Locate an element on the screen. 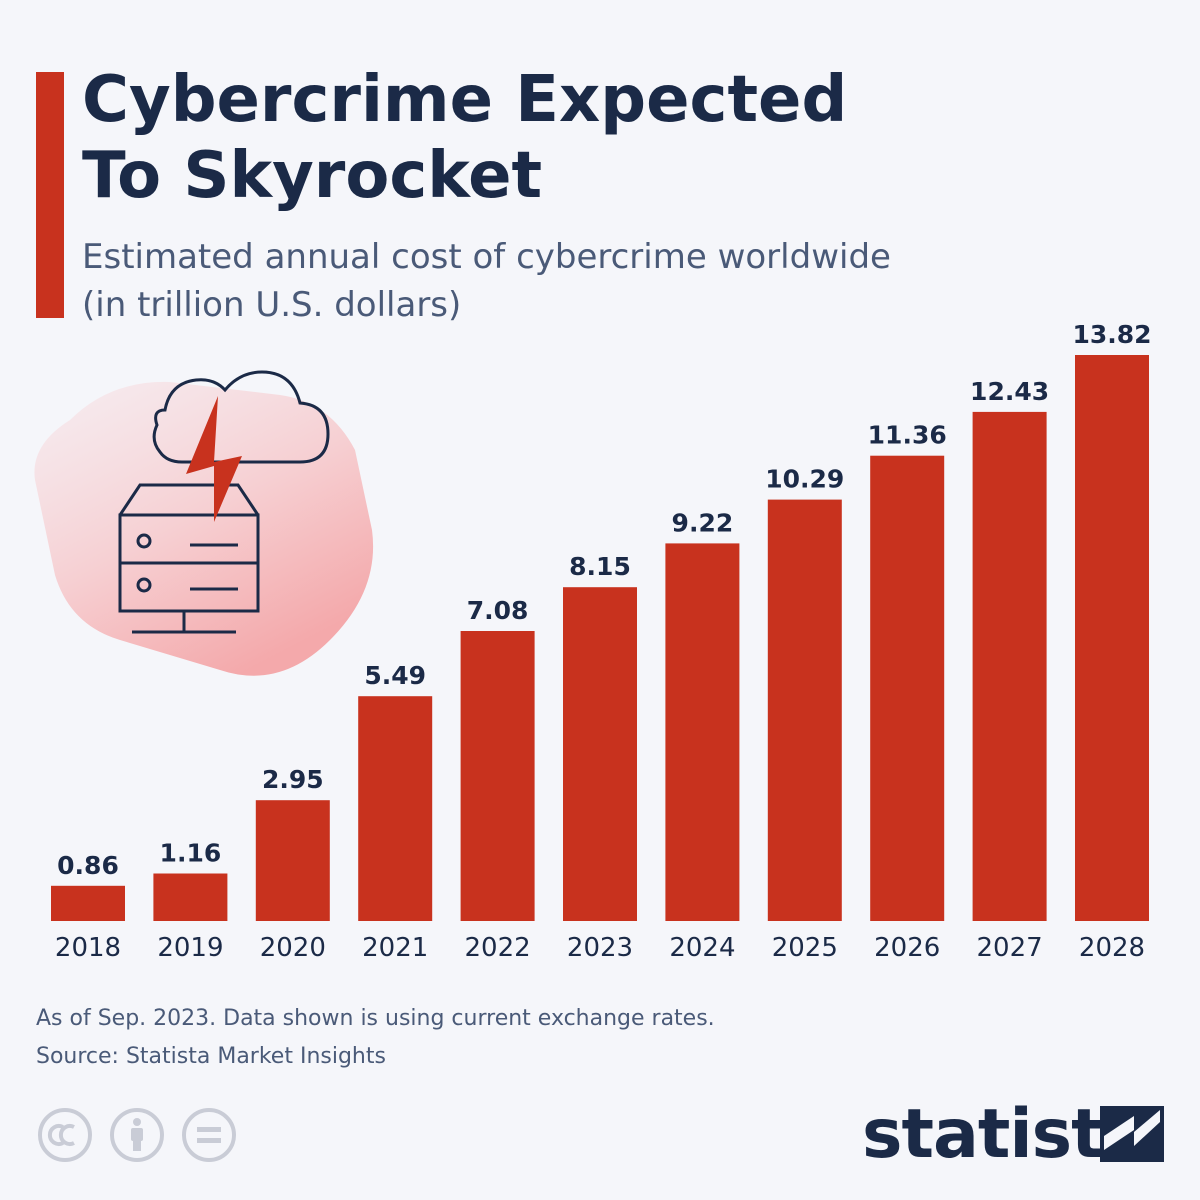 This screenshot has height=1200, width=1200. value-label-2028: 13.82 is located at coordinates (1111, 334).